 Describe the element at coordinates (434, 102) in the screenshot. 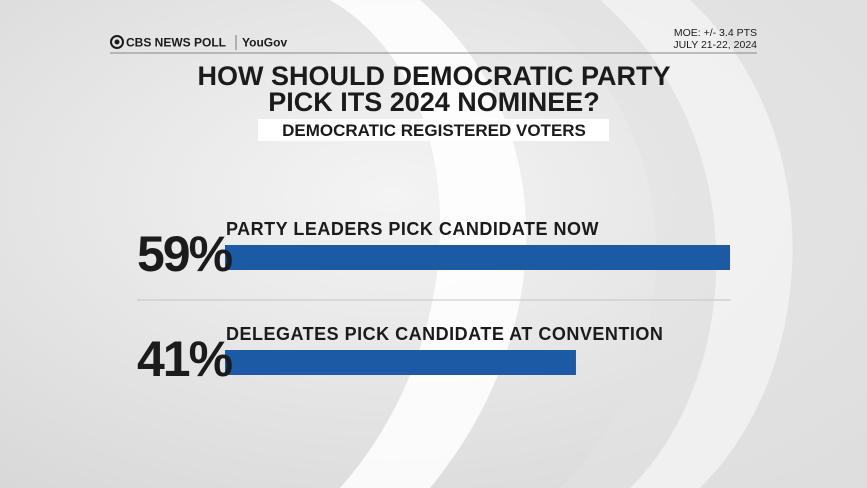

I see `chart-title: PICK ITS 2024 NOMINEE?` at that location.